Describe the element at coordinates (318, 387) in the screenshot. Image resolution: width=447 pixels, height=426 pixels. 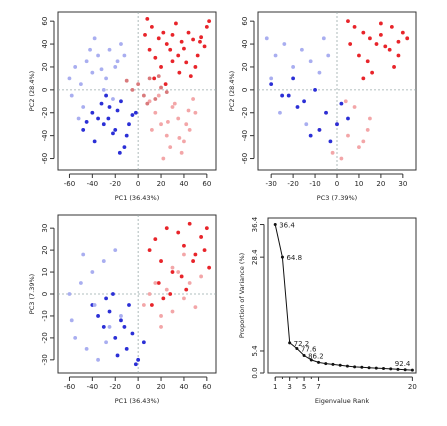
I see `x-tick-label: 7` at that location.